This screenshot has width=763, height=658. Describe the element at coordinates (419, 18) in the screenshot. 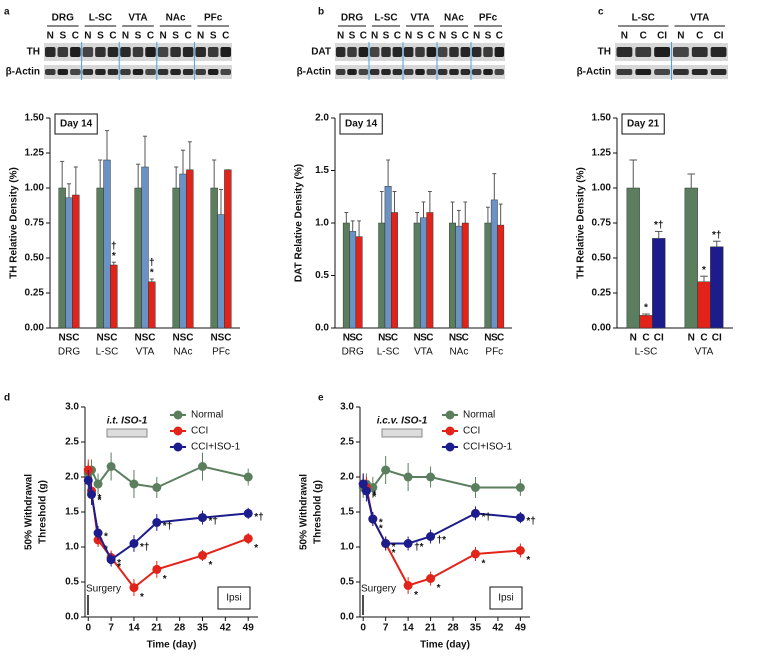

I see `blot-group-label: VTA` at that location.